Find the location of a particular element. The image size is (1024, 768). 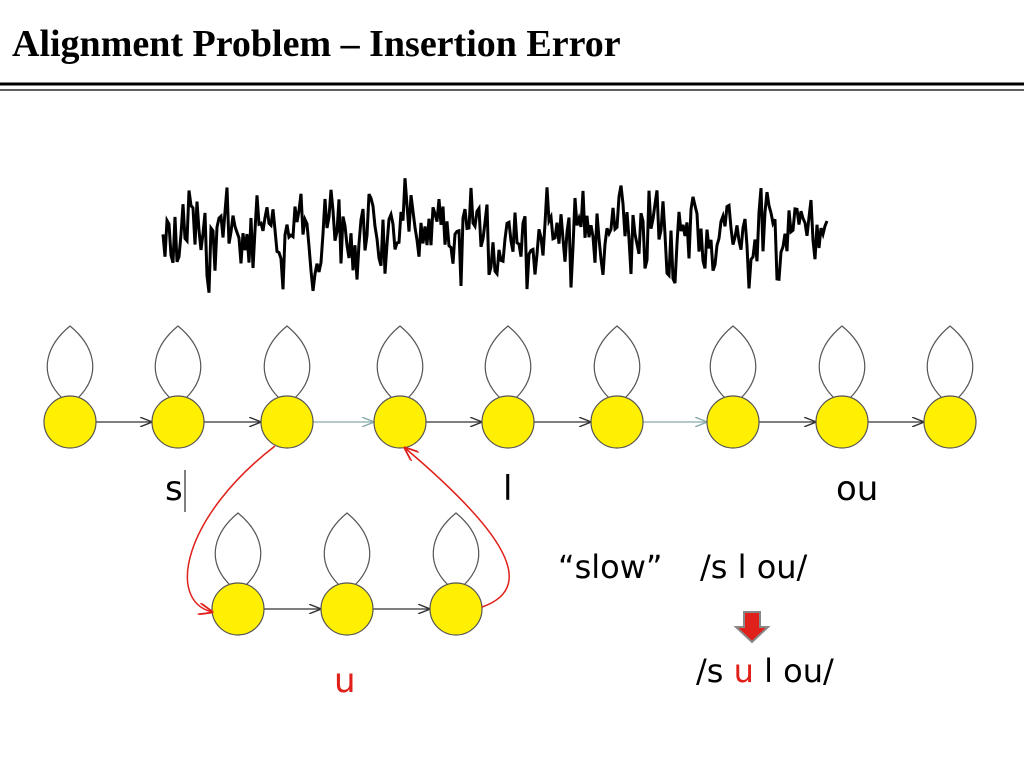

result-pronunciation: /s u l ou/ is located at coordinates (765, 671).